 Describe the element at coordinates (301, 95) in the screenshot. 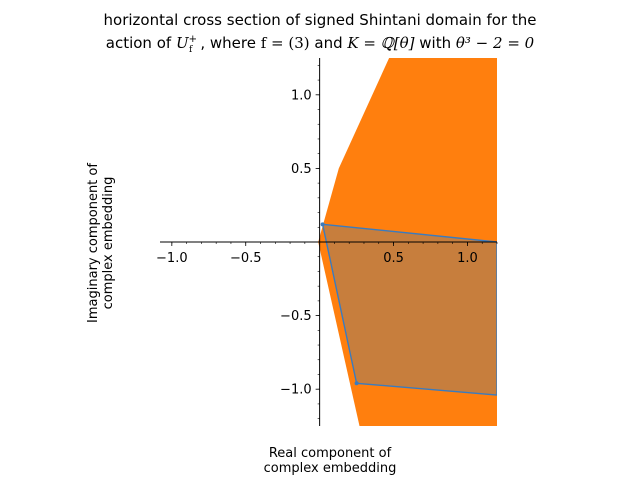

I see `y-tick-label: 1.0` at that location.